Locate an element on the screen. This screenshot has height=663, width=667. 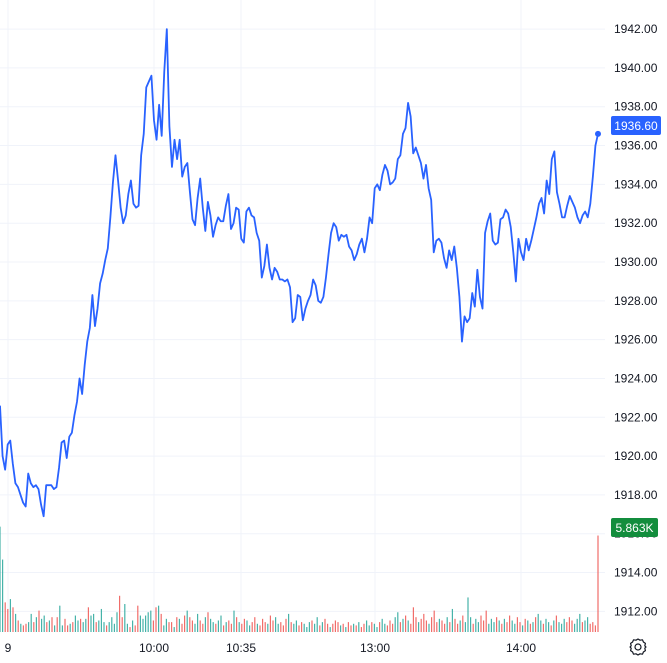
x-tick-label: 13:00 is located at coordinates (375, 648).